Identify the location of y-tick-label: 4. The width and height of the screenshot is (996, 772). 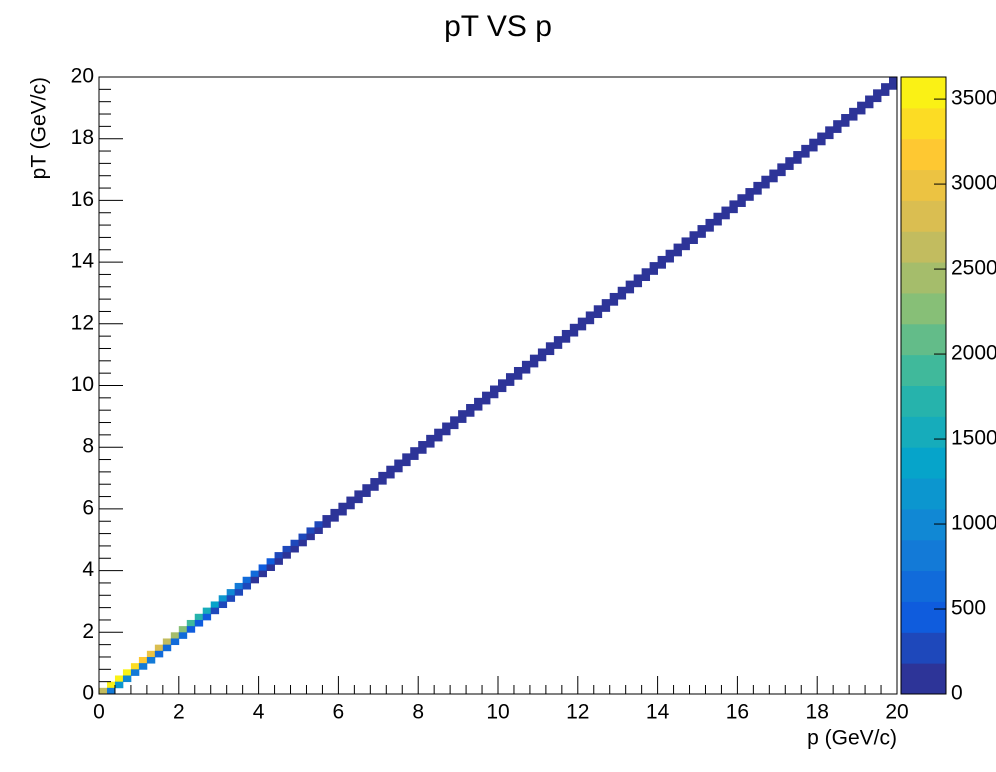
(88, 569).